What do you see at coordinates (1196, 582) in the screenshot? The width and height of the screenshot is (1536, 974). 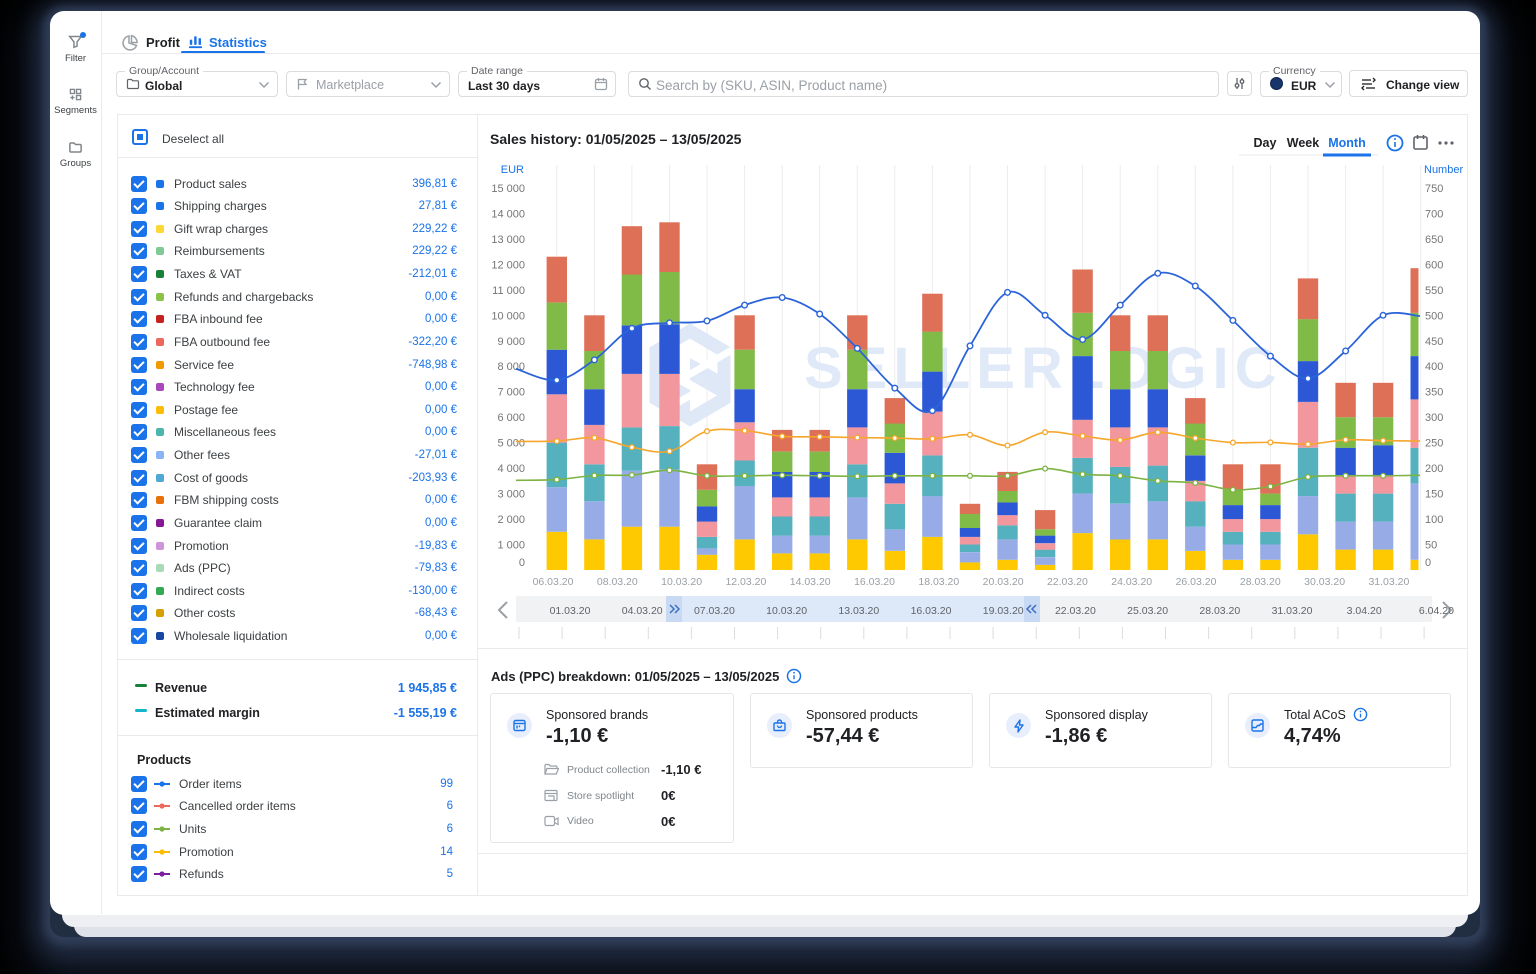 I see `svg-text: 26.03.20` at bounding box center [1196, 582].